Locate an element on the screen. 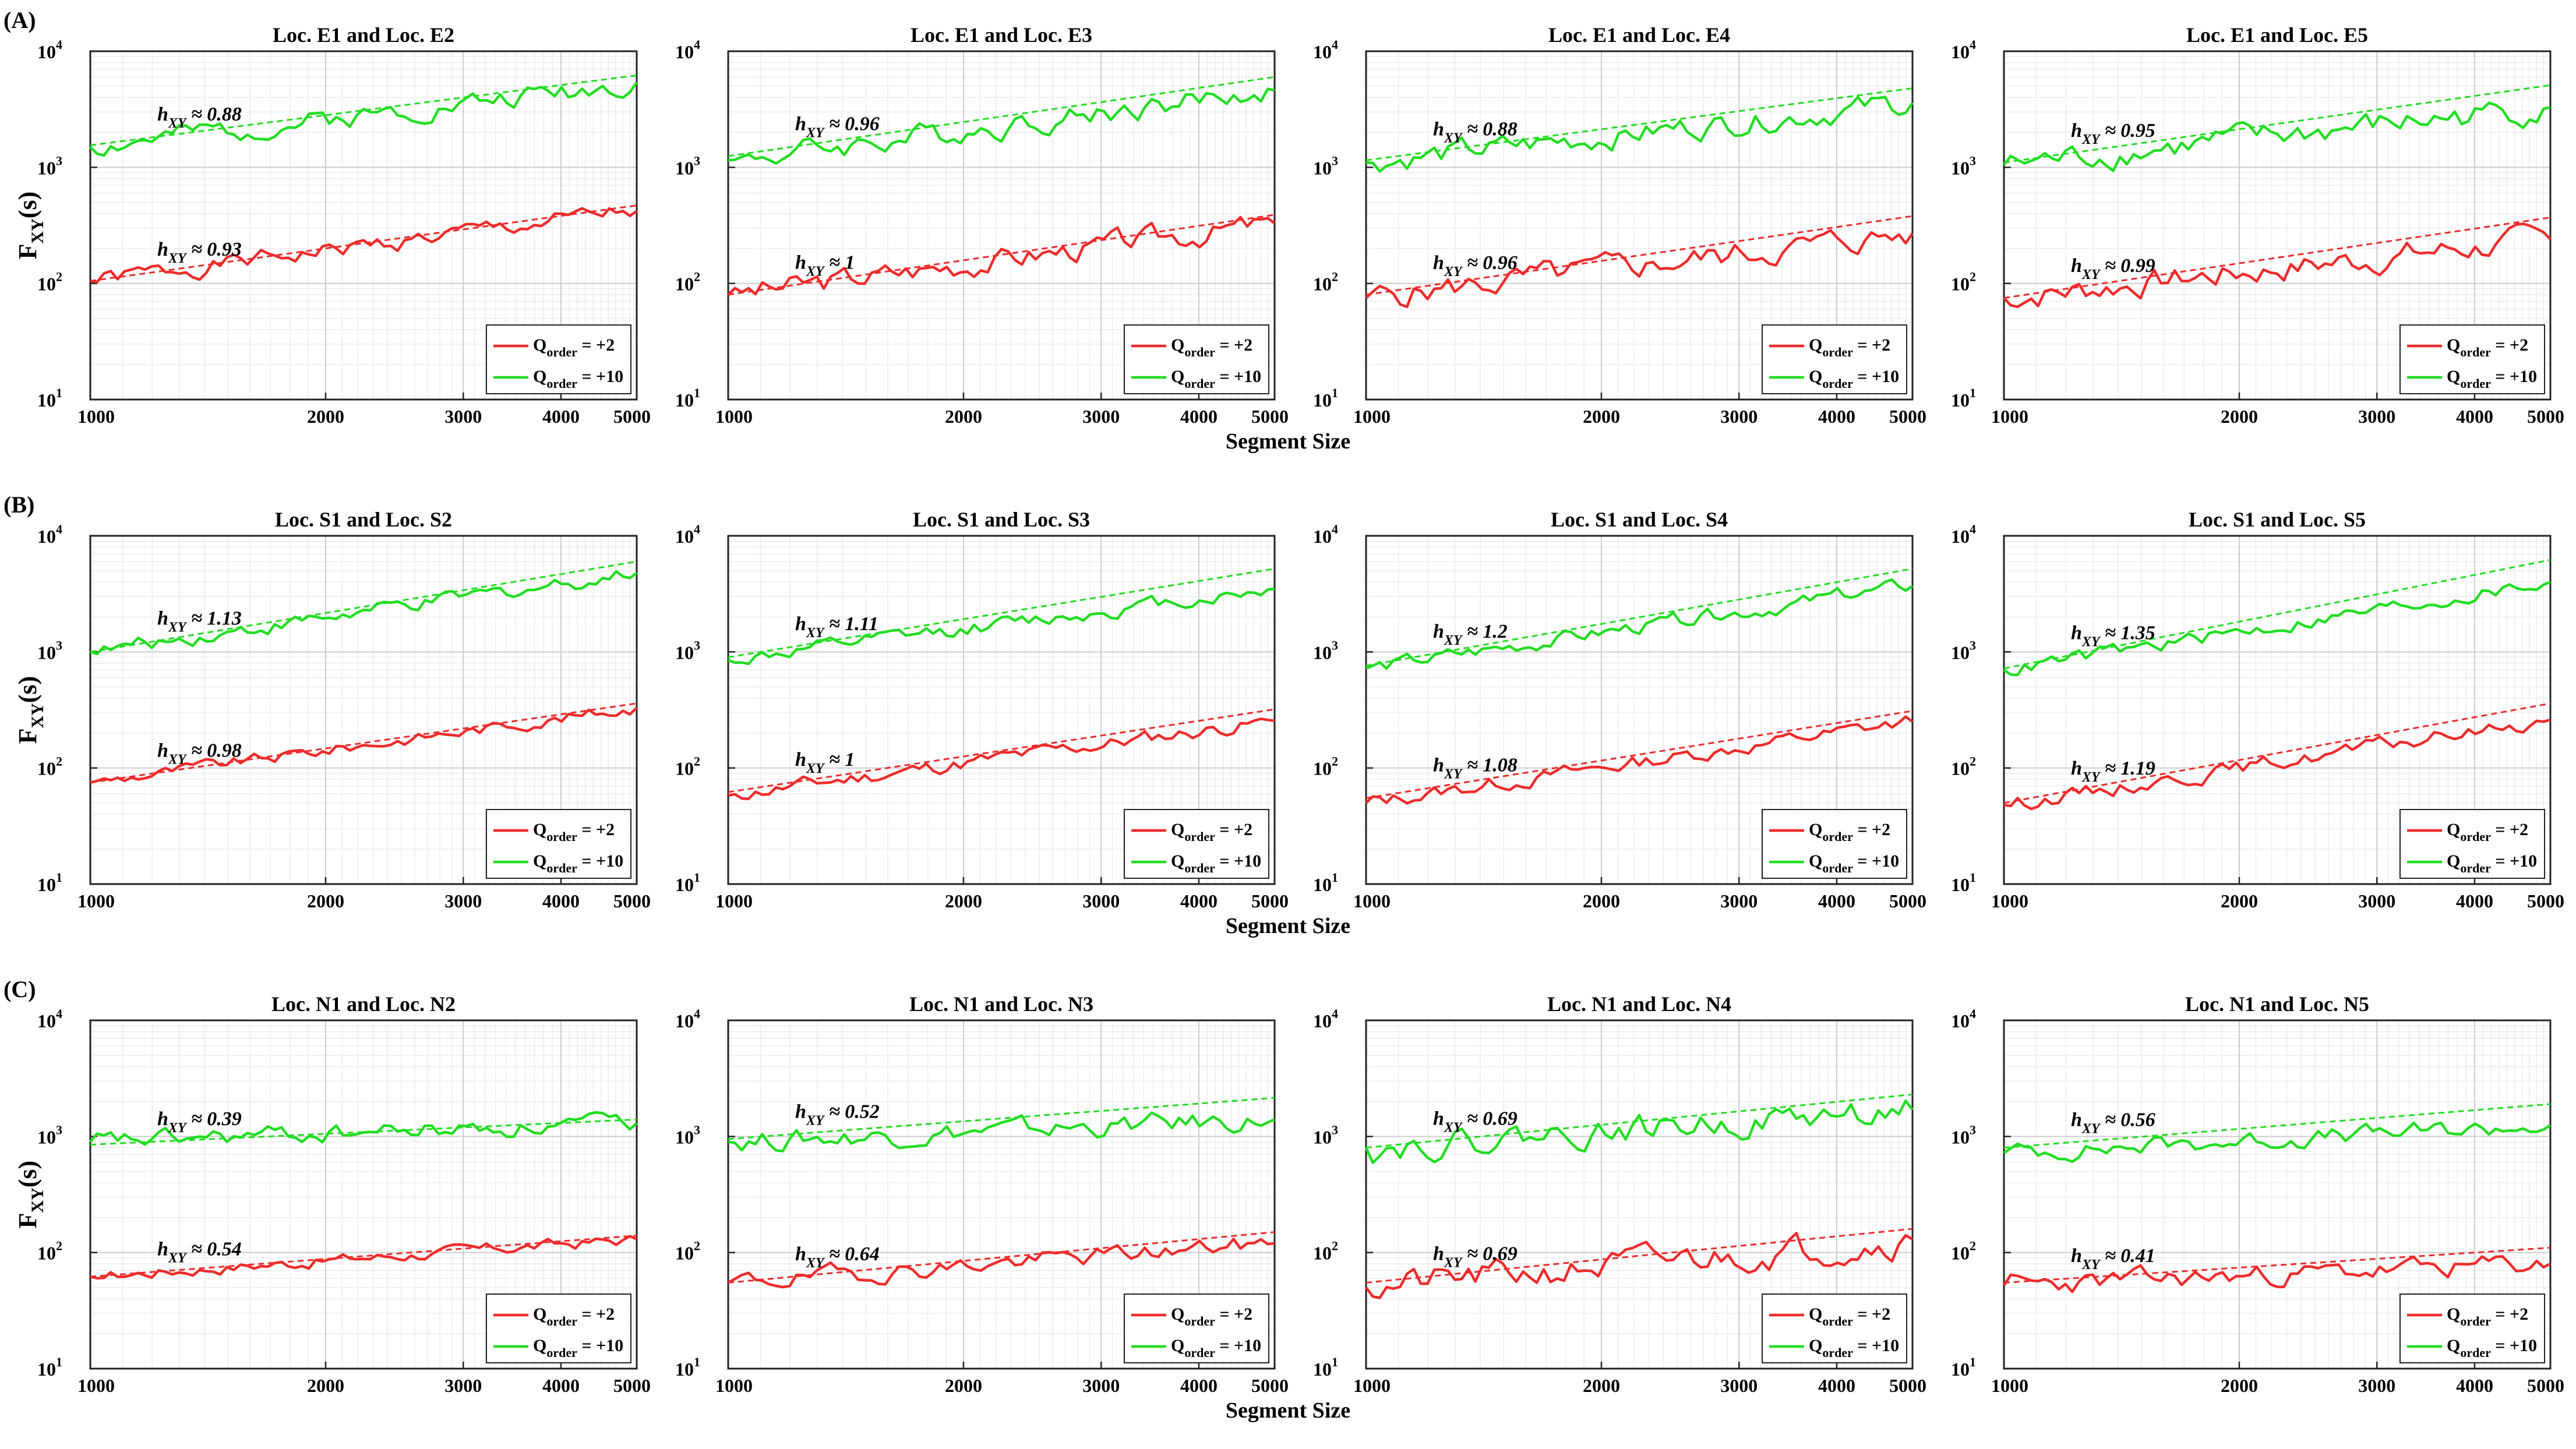 The image size is (2576, 1449). hurst-annotation: hXY ≈ 1.11 is located at coordinates (837, 627).